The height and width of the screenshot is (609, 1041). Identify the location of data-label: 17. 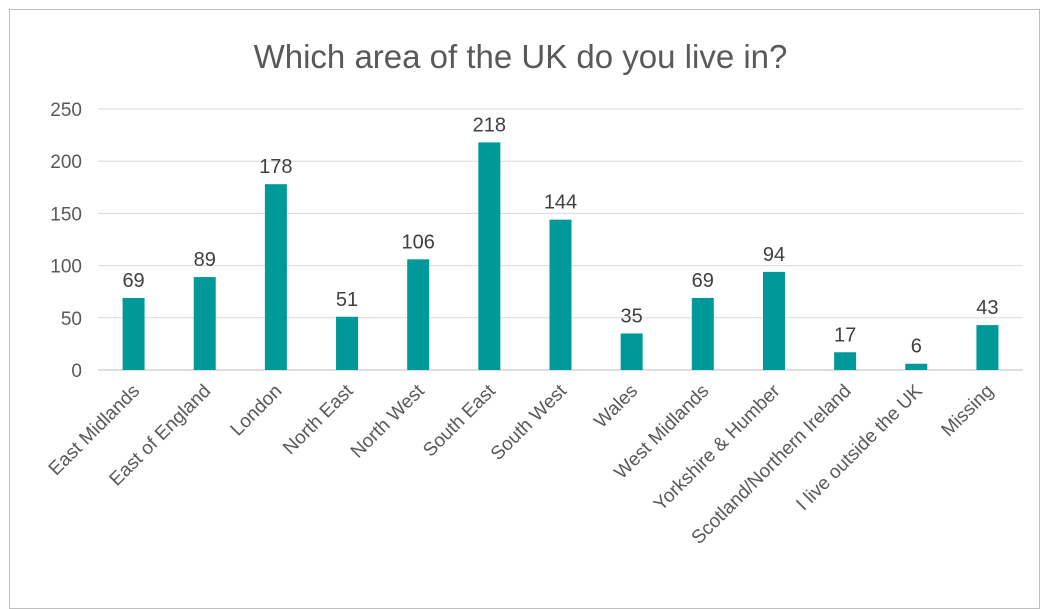
(845, 335).